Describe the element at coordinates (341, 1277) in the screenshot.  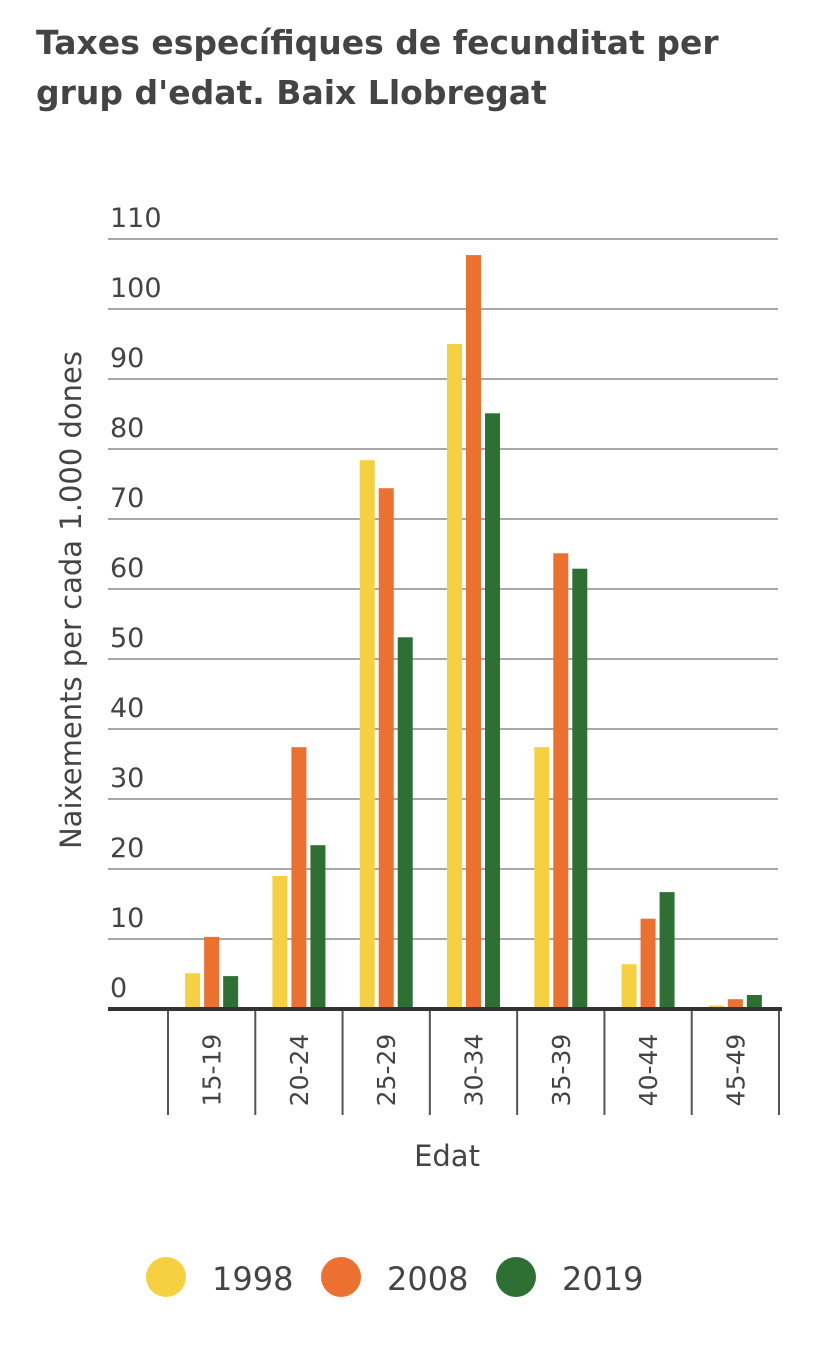
I see `legend-swatch-2008` at that location.